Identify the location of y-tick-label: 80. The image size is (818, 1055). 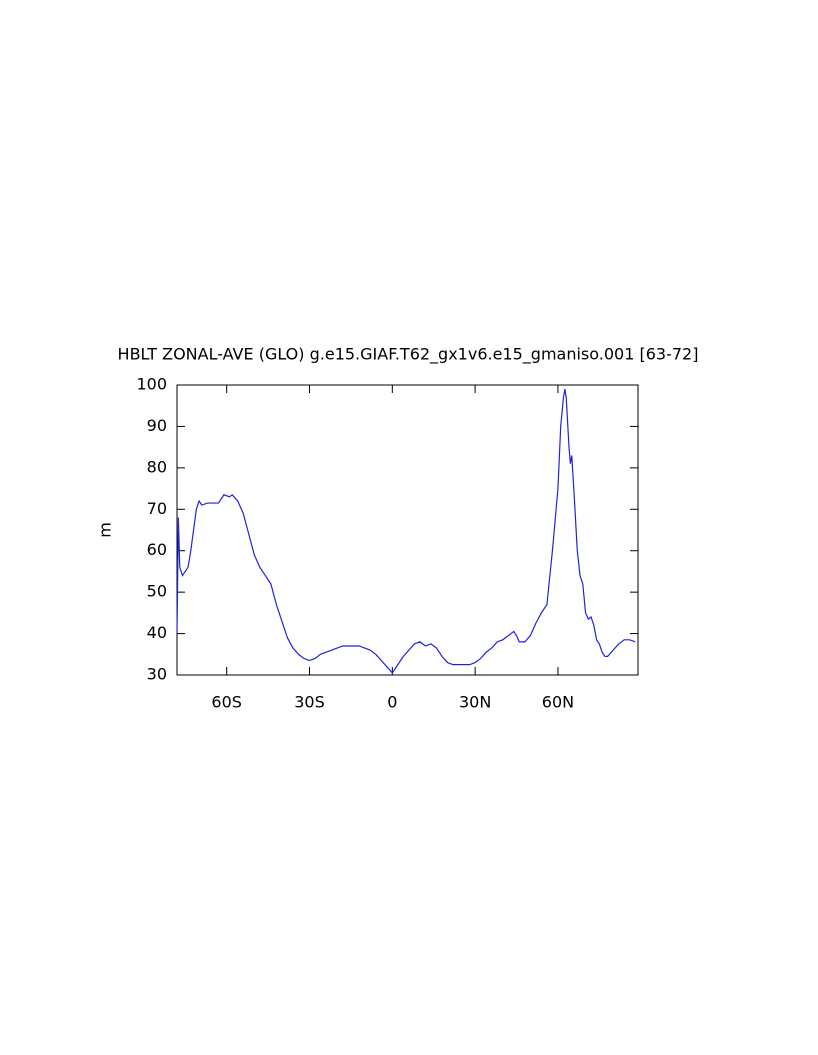
(157, 466).